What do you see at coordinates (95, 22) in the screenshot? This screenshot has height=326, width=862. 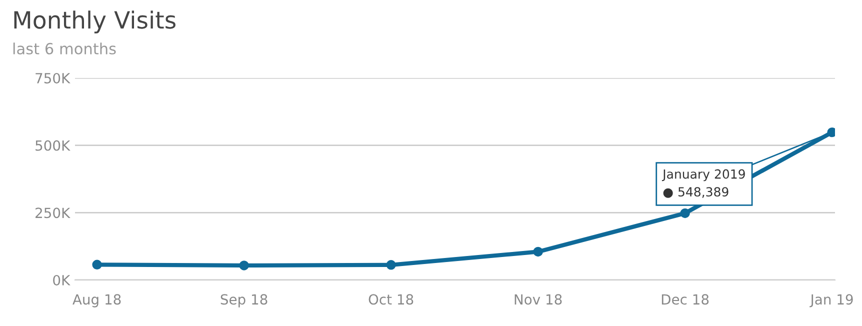 I see `chart-title: Monthly Visits` at bounding box center [95, 22].